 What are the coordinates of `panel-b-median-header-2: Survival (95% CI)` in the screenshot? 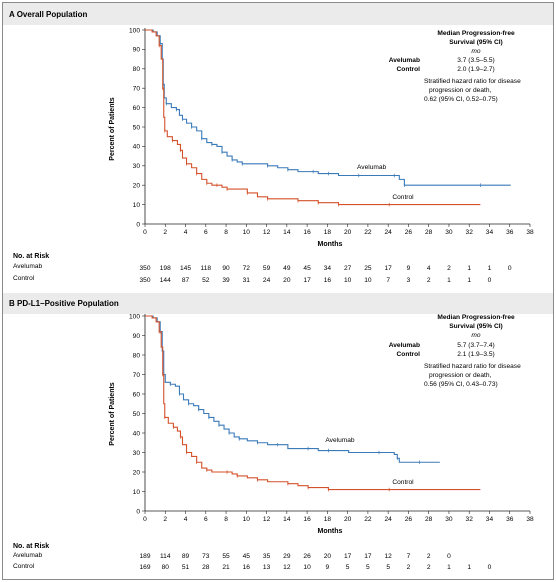 It's located at (476, 326).